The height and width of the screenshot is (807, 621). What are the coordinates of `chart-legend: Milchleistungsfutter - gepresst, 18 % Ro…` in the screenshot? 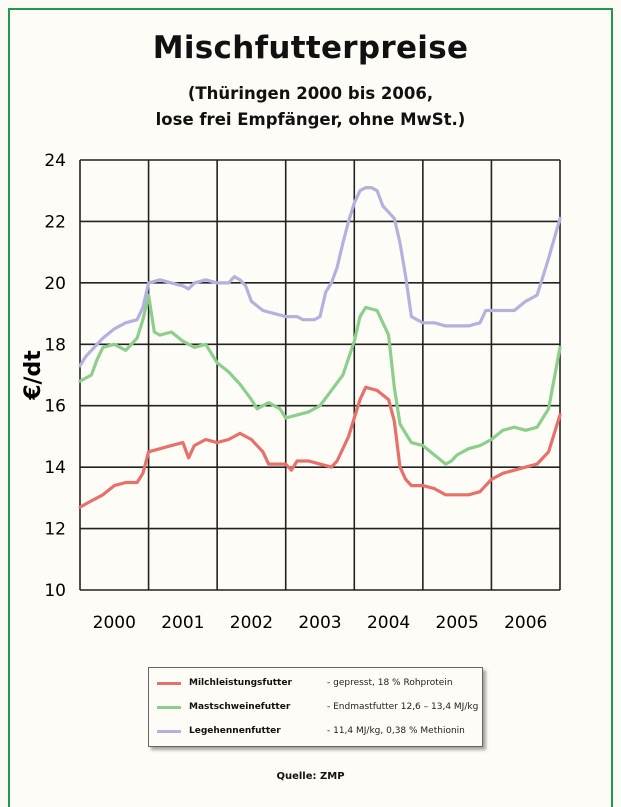 It's located at (315, 707).